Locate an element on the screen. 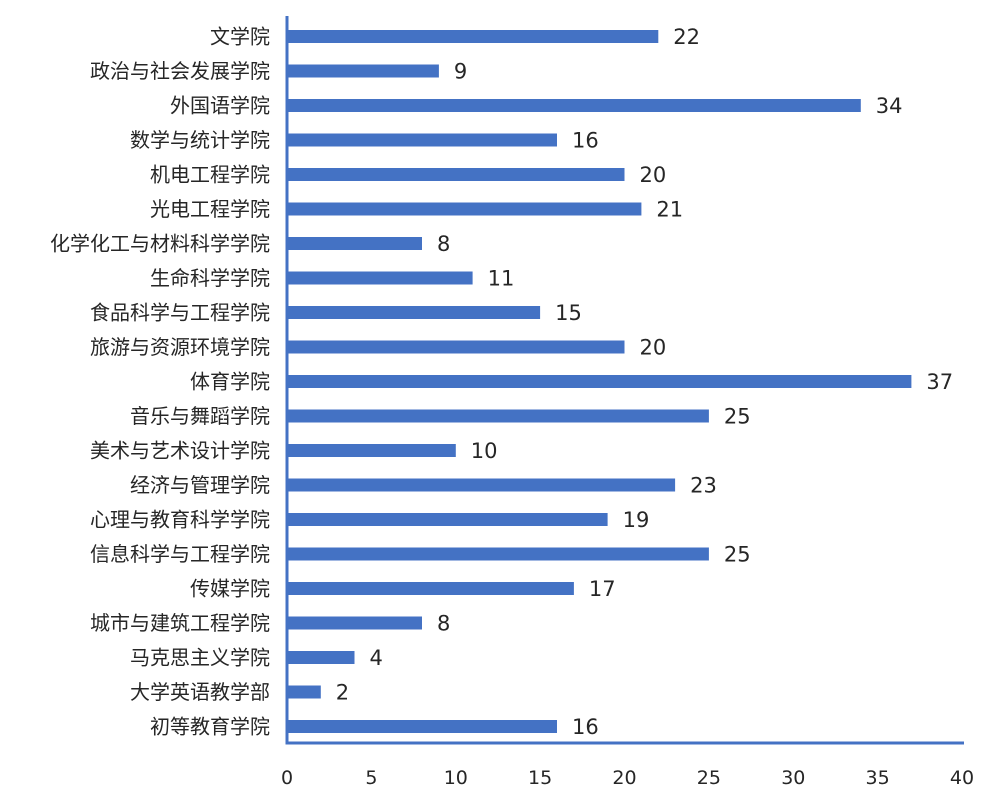  category-label: 体育学院 is located at coordinates (230, 382).